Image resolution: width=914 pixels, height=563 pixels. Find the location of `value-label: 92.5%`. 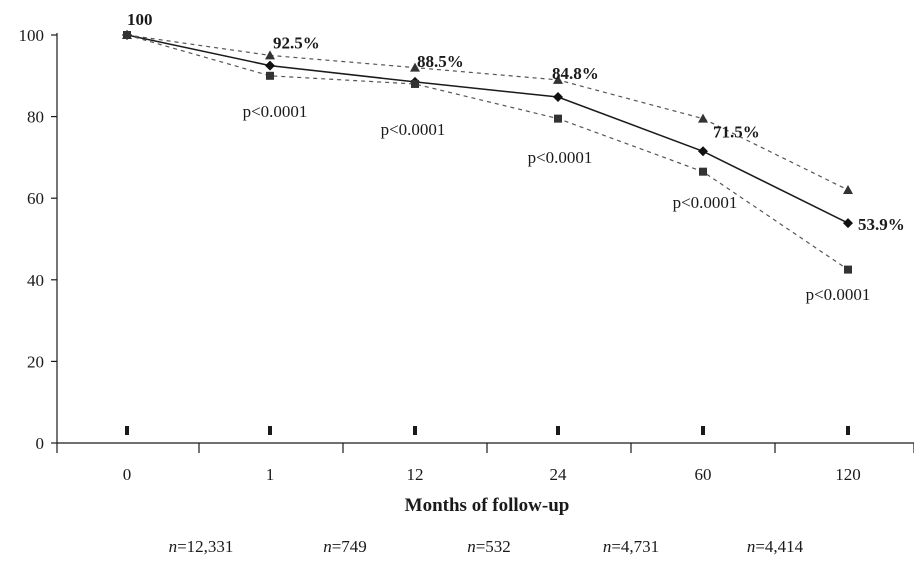

value-label: 92.5% is located at coordinates (296, 43).